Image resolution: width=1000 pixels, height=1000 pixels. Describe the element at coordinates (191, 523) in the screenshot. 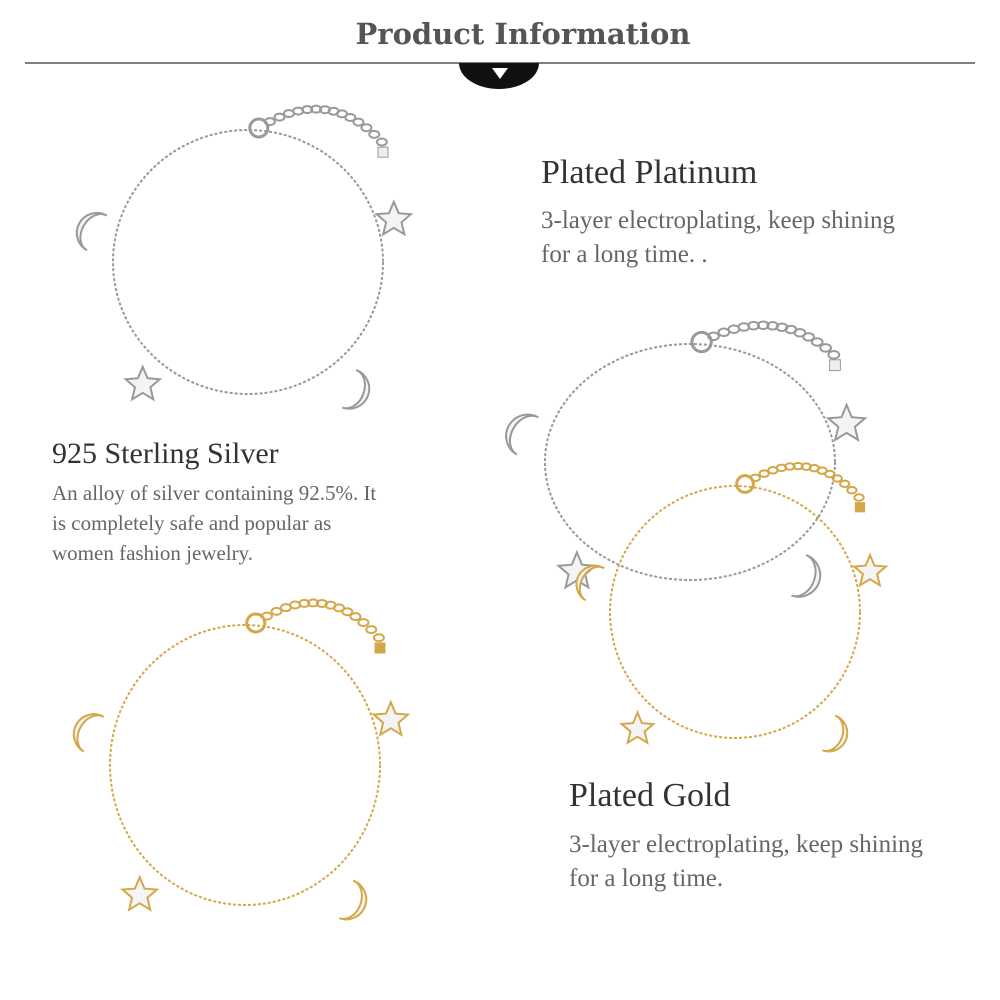

I see `section-text: is completely safe and popular as` at that location.